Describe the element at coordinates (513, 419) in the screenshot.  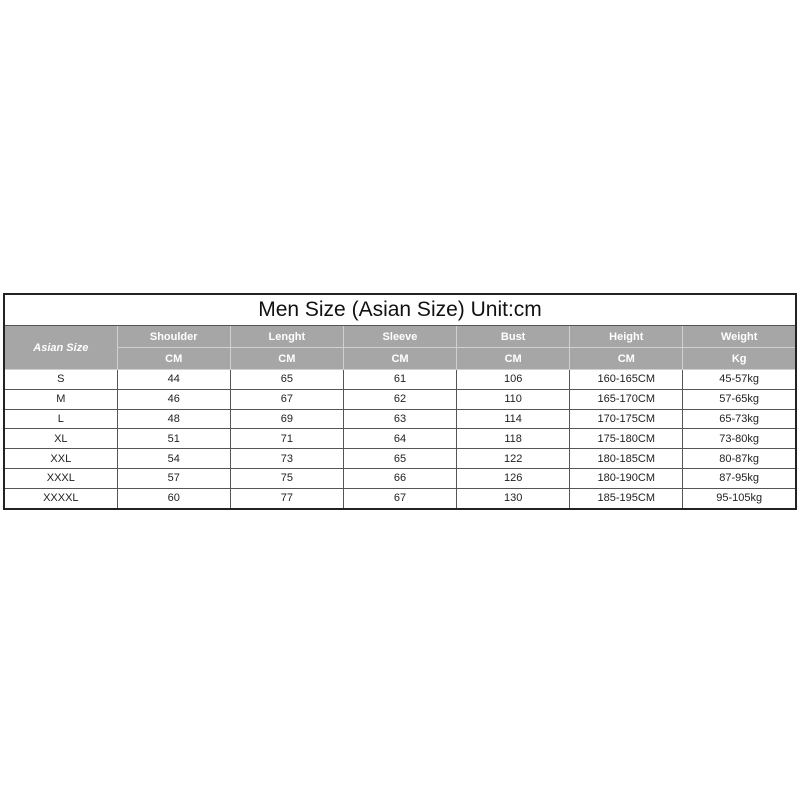
I see `table-cell: 114` at that location.